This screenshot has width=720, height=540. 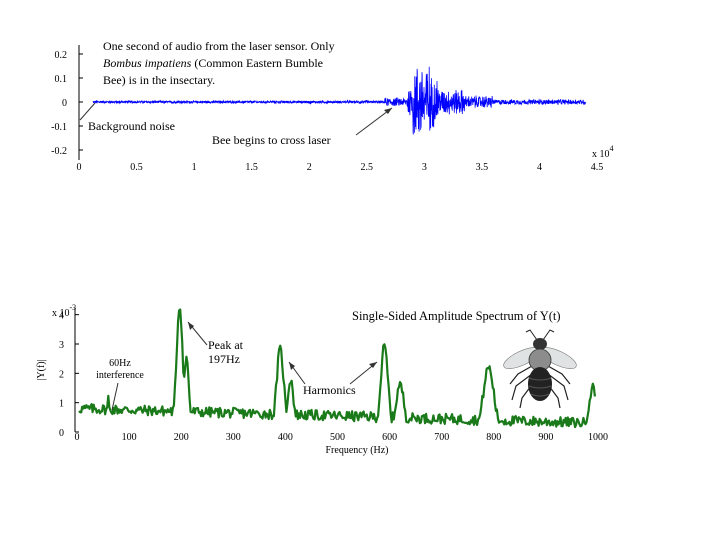 I want to click on bumble-bee-illustration, so click(x=540, y=369).